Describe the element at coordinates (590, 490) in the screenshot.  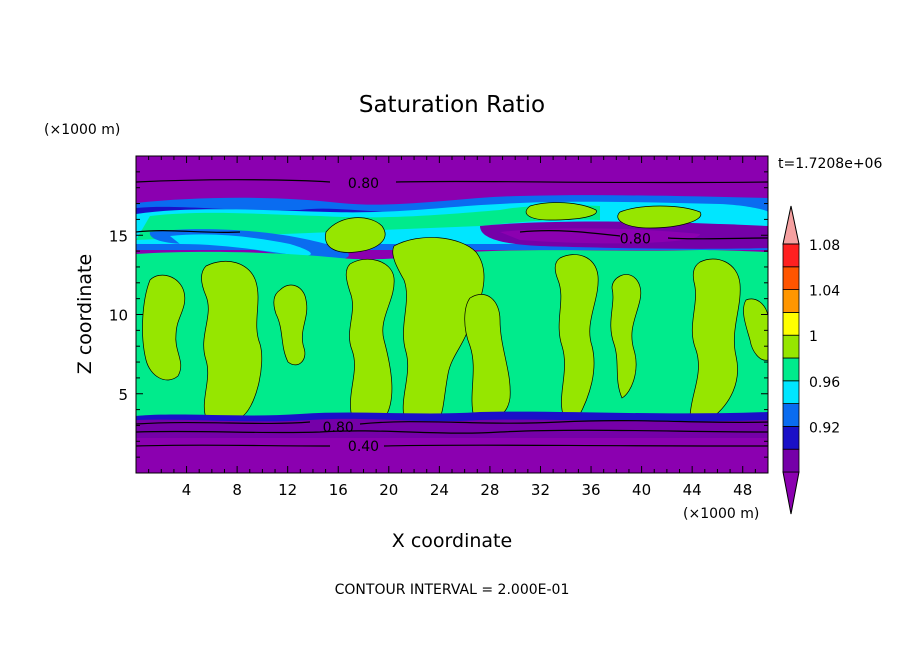
I see `x-tick-label: 36` at that location.